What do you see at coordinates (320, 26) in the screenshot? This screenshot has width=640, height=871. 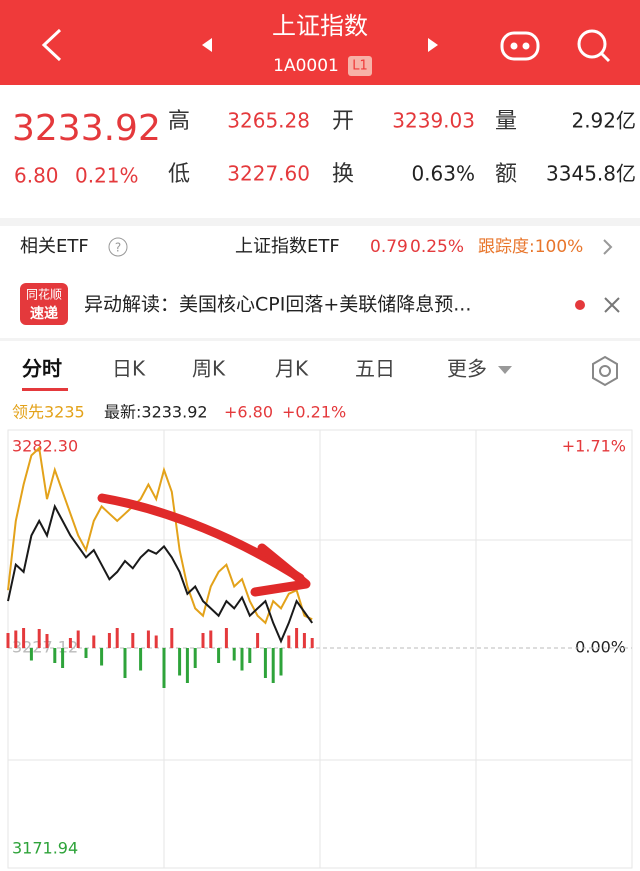 I see `title: 上证指数` at bounding box center [320, 26].